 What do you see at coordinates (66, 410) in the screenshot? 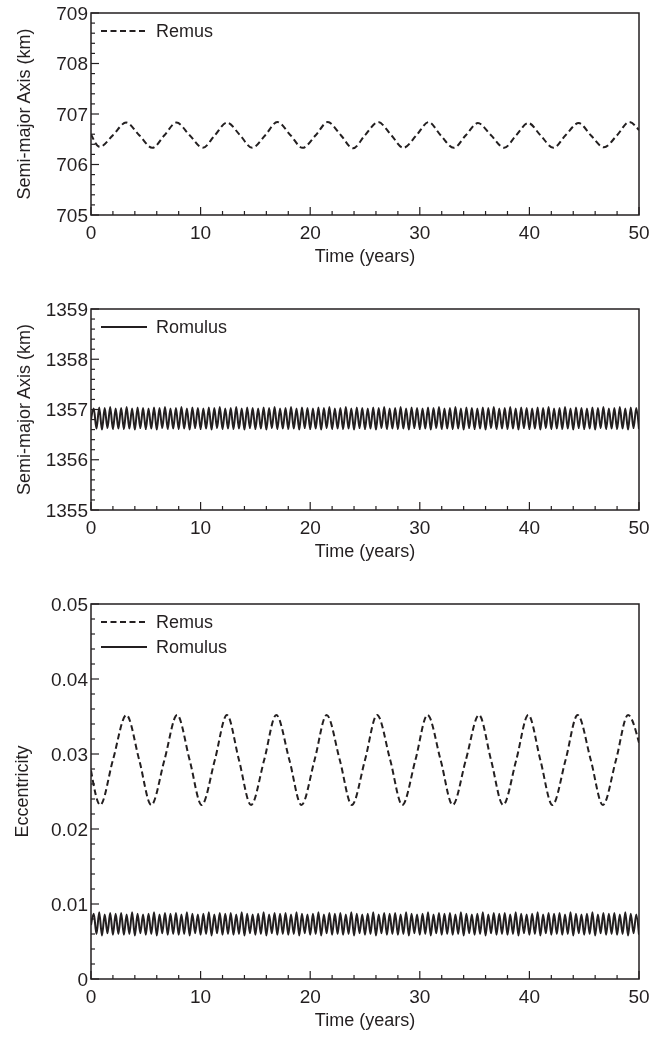
I see `y-tick-label: 1357` at bounding box center [66, 410].